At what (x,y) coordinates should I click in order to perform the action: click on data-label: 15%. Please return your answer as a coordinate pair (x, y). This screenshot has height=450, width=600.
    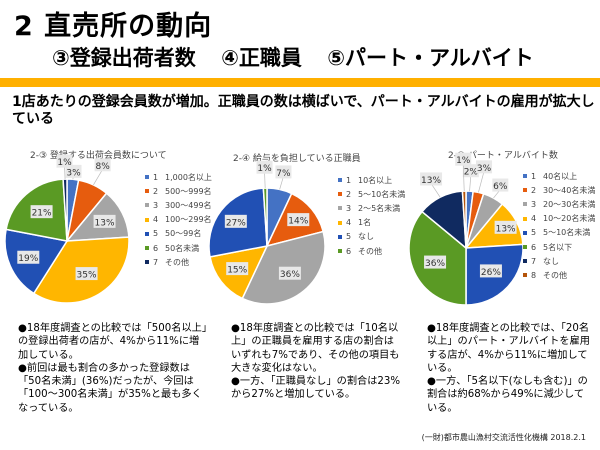
    Looking at the image, I should click on (237, 271).